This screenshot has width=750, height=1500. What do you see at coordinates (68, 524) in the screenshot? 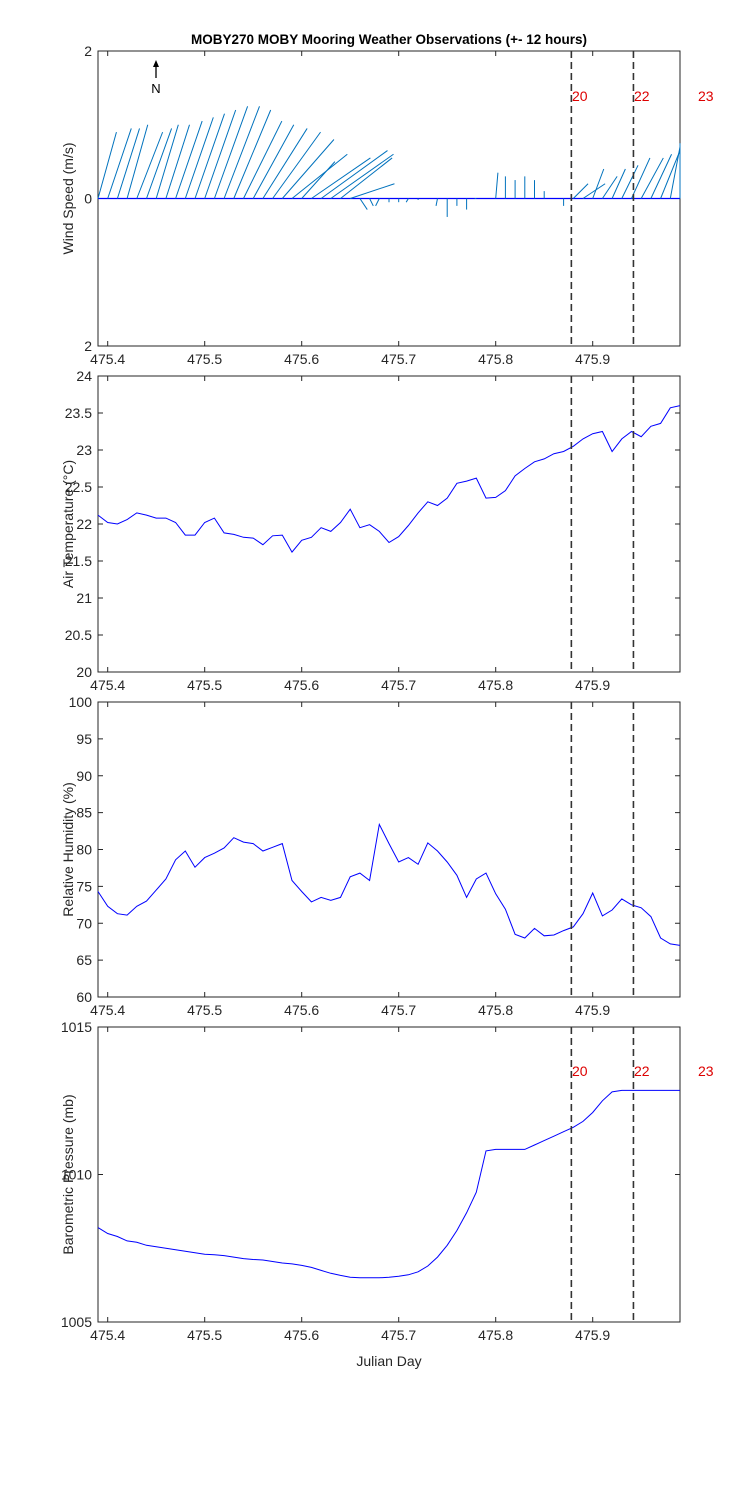
I see `airtemp-y-axis-label: Air Temperature (°C)` at bounding box center [68, 524].